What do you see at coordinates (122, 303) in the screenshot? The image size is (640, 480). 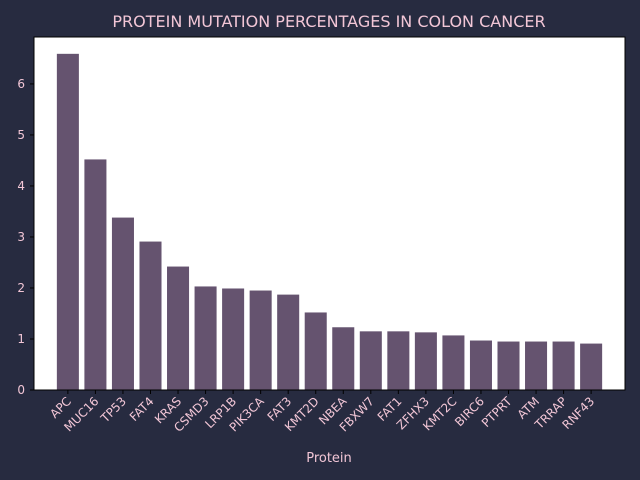 I see `bar-tp53` at bounding box center [122, 303].